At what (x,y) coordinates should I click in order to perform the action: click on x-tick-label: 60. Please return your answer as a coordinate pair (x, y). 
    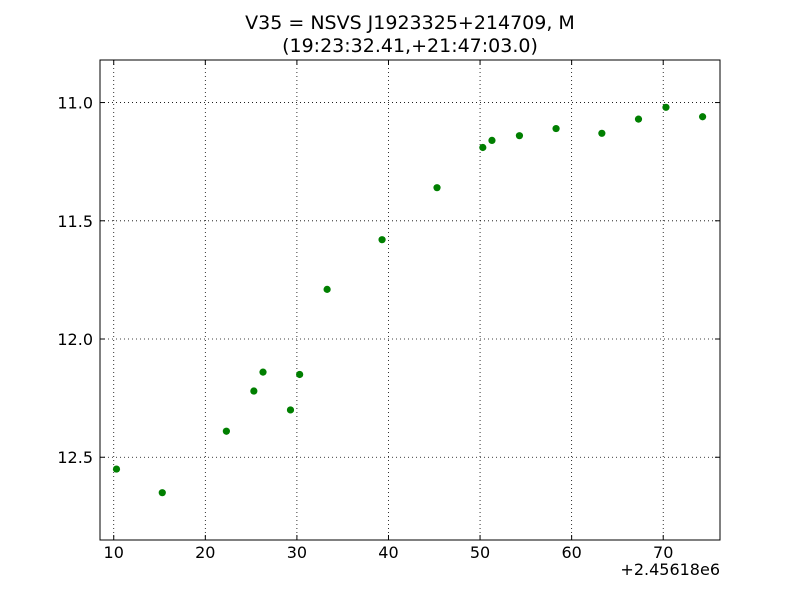
    Looking at the image, I should click on (571, 552).